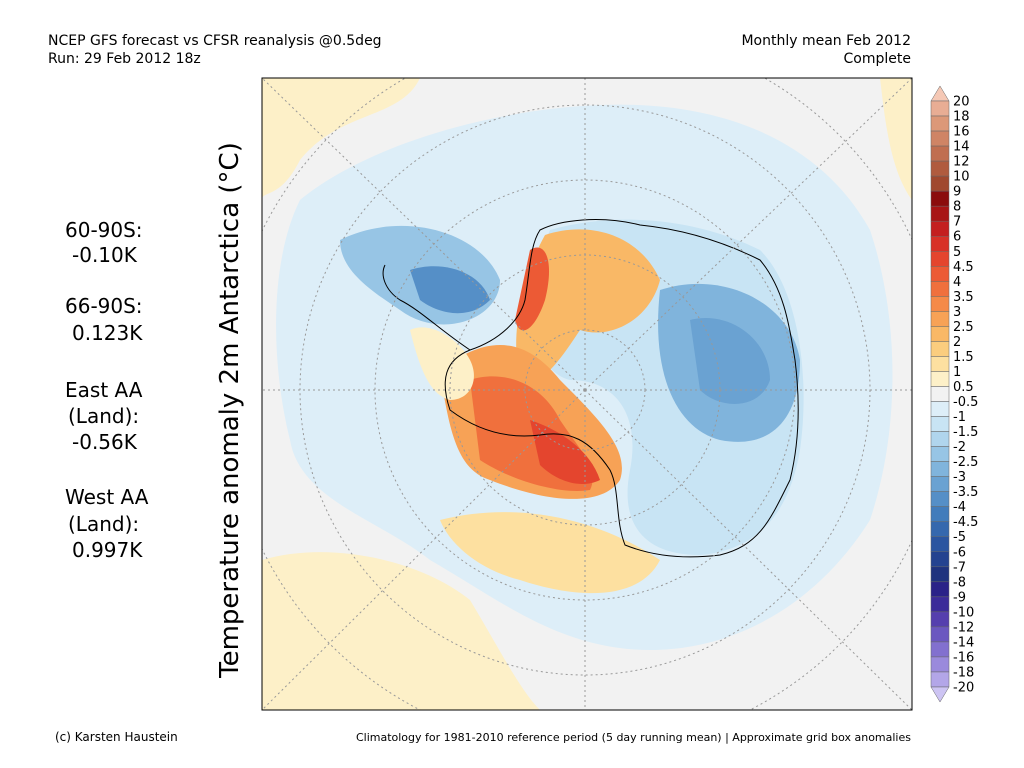 This screenshot has height=768, width=1024. Describe the element at coordinates (961, 102) in the screenshot. I see `colorbar-label: 20` at that location.